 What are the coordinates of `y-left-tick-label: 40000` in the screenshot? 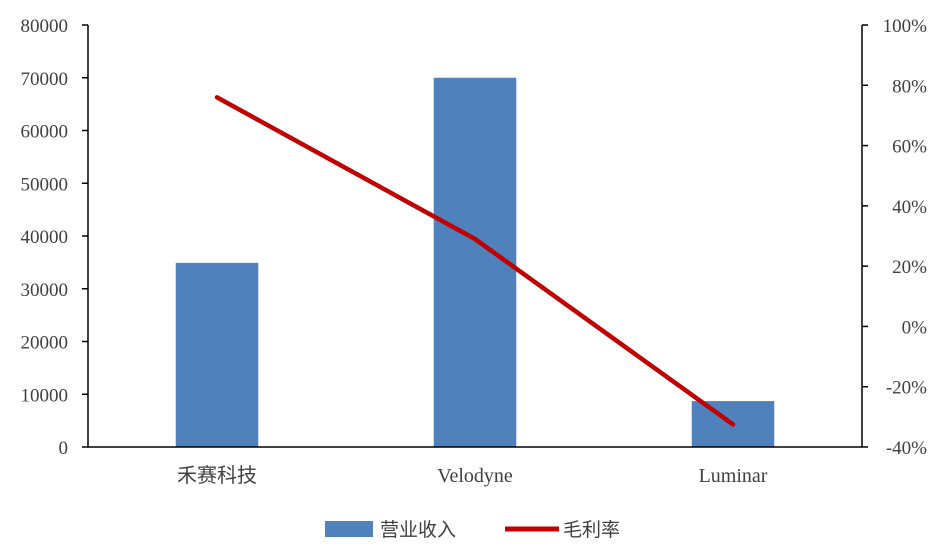 It's located at (45, 237).